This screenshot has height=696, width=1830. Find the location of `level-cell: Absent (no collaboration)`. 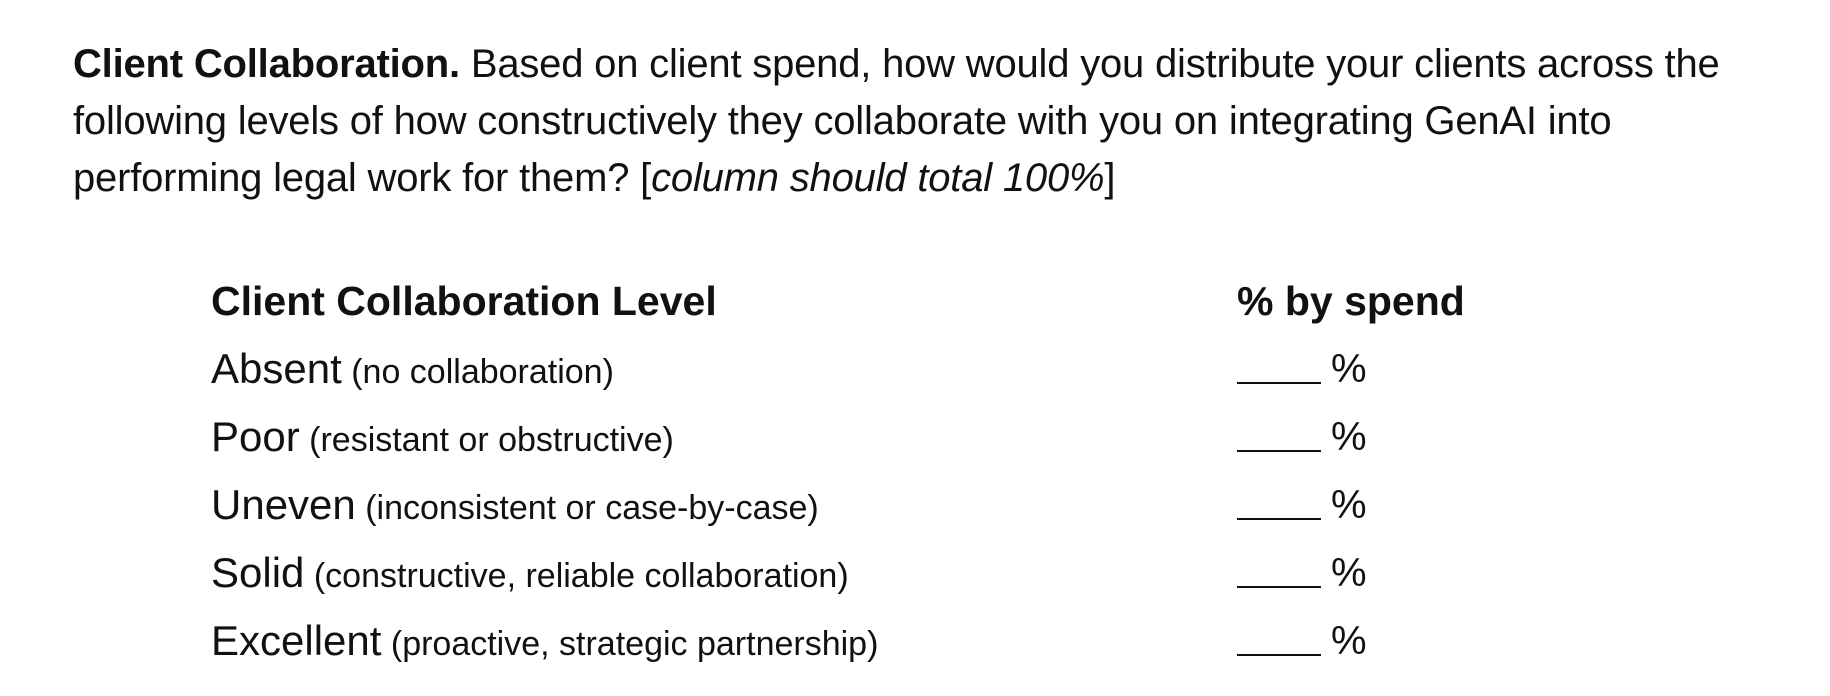

level-cell: Absent (no collaboration) is located at coordinates (412, 370).